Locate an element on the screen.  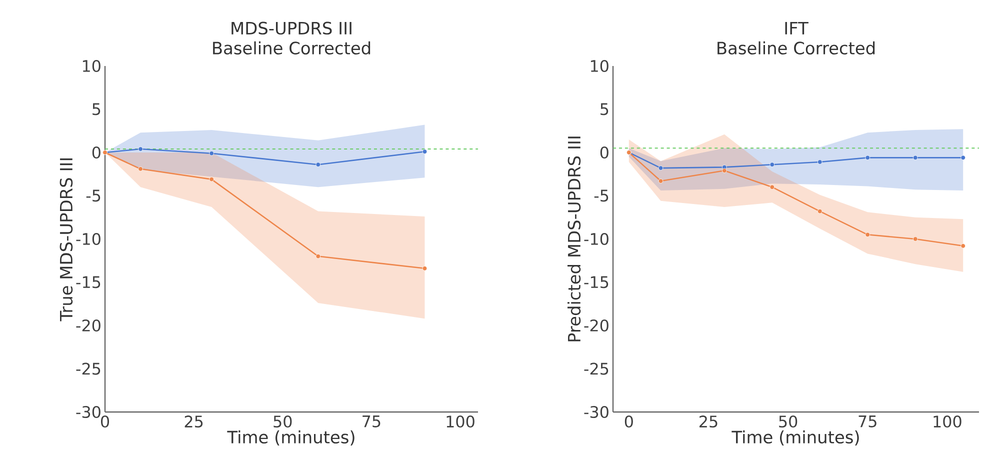
y-axis-title: True MDS-UPDRS III is located at coordinates (66, 240).